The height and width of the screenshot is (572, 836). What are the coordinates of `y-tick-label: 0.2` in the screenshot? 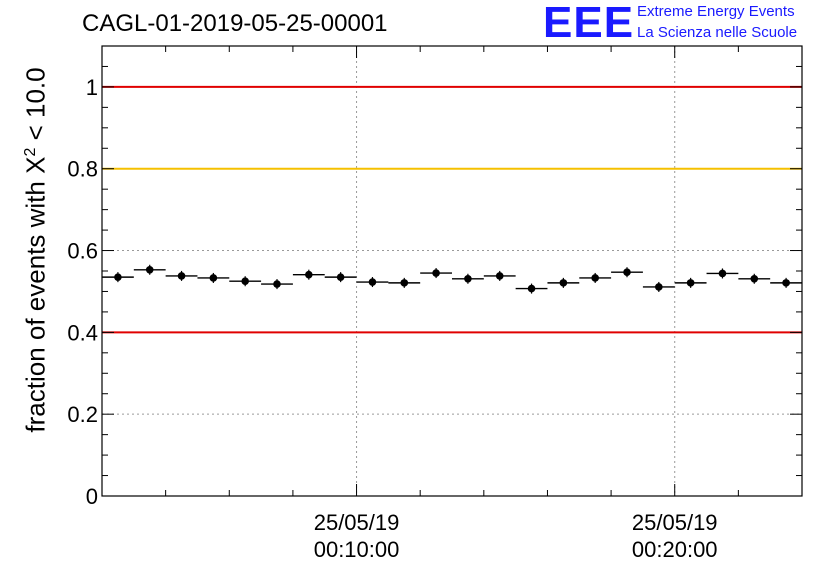 It's located at (82, 414).